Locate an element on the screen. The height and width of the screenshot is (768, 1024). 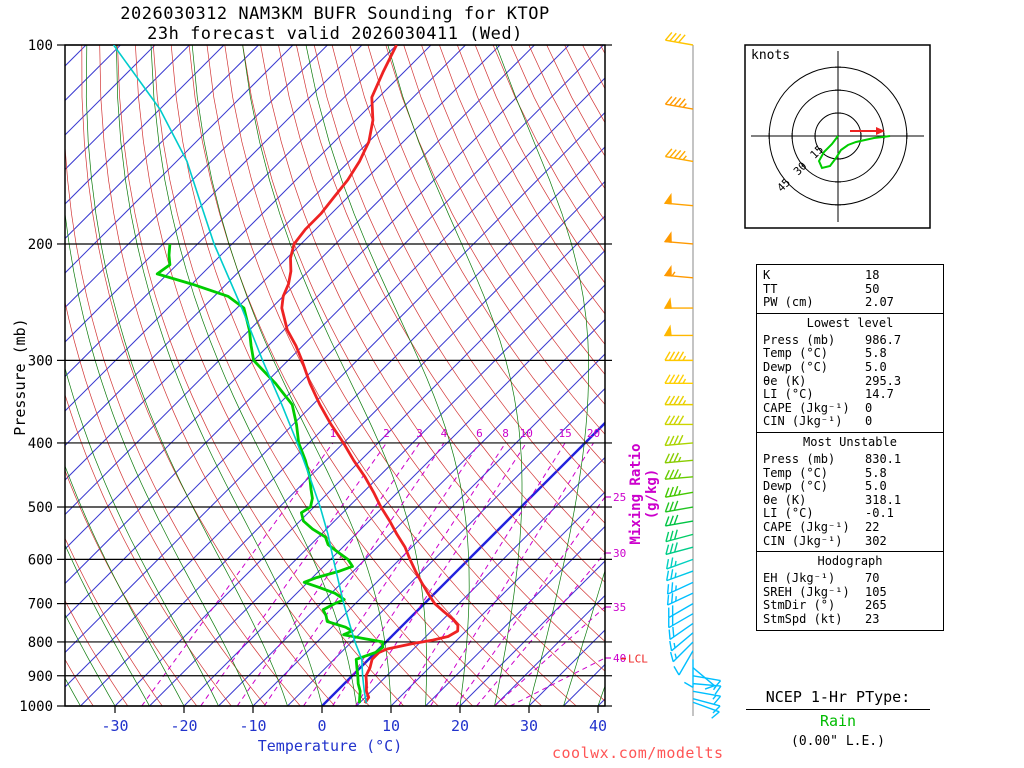
table-row: LI (°C) -0.1 is located at coordinates (828, 513).